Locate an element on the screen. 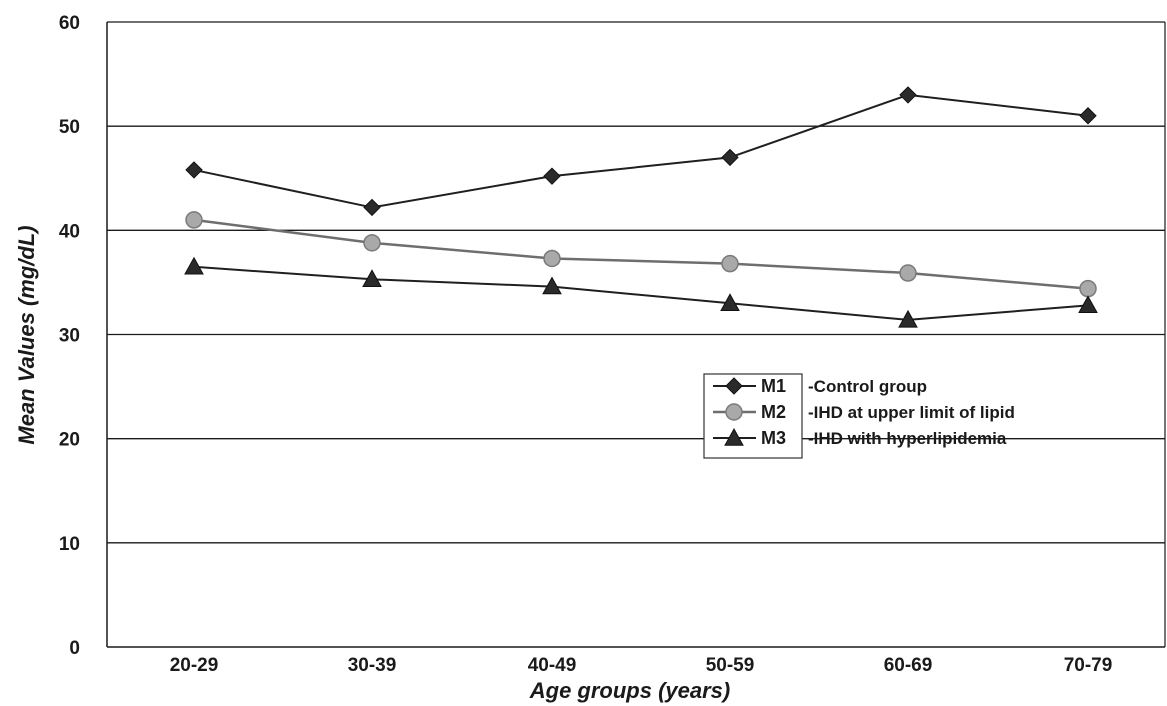  series-M3 is located at coordinates (641, 292).